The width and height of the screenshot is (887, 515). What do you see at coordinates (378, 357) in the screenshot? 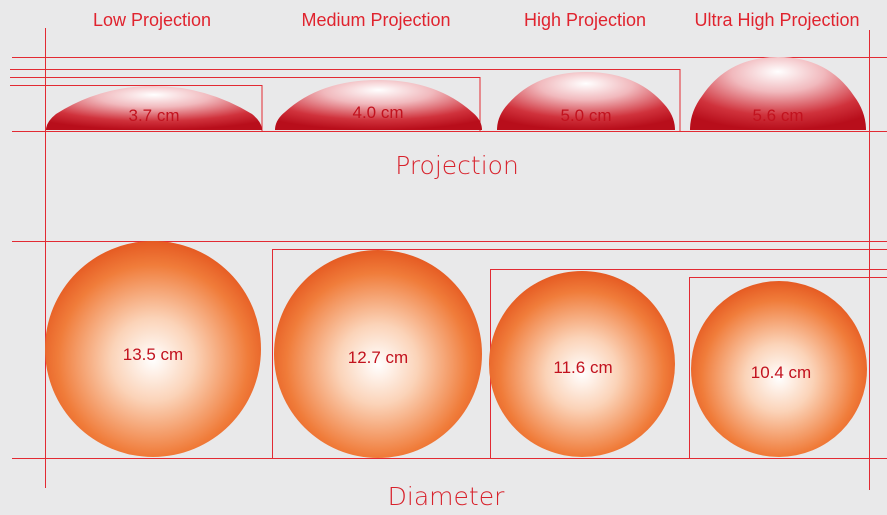
I see `diameter-value-medium: 12.7 cm` at bounding box center [378, 357].